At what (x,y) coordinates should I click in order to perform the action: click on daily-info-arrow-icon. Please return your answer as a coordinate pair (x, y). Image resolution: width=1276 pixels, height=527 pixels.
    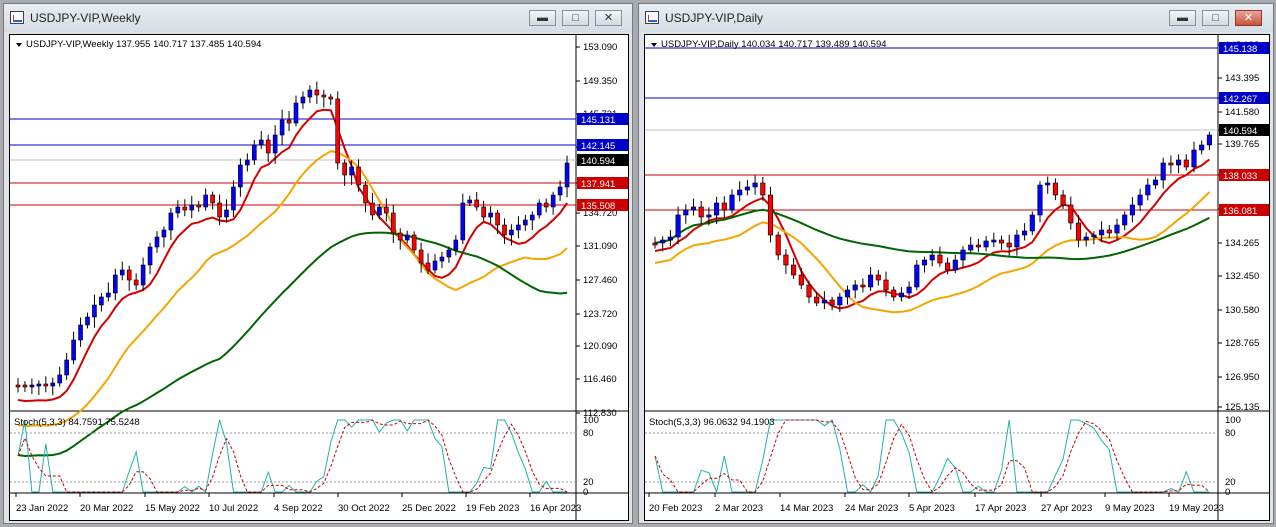
    Looking at the image, I should click on (654, 45).